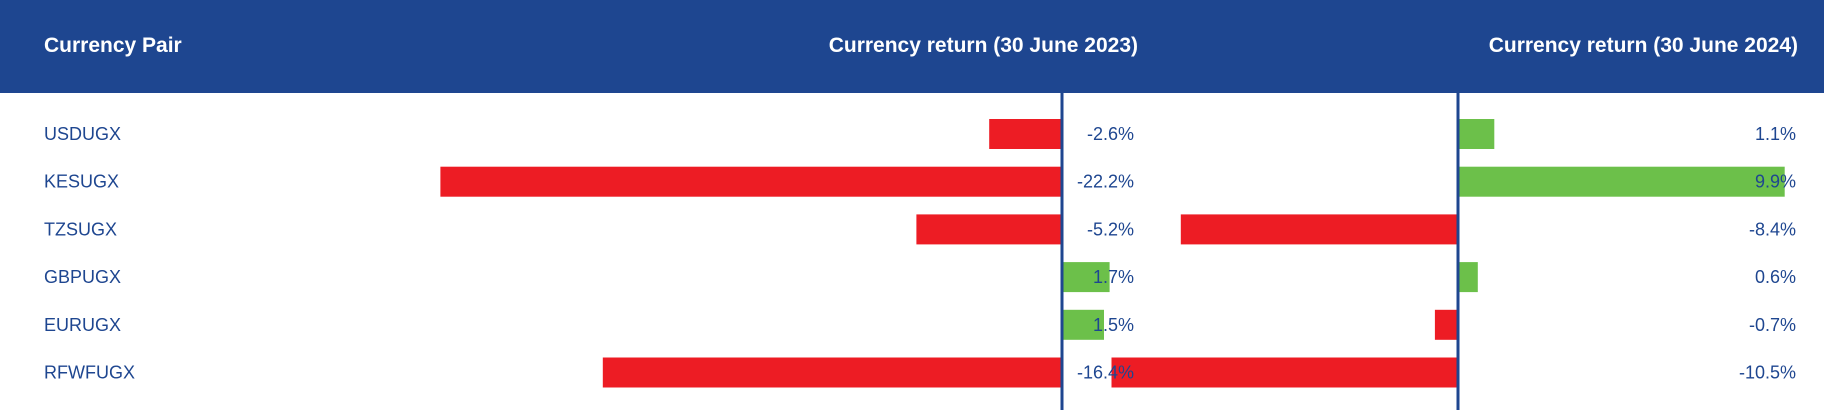 This screenshot has width=1824, height=410. Describe the element at coordinates (1621, 181) in the screenshot. I see `bar-2024-kesugx` at that location.